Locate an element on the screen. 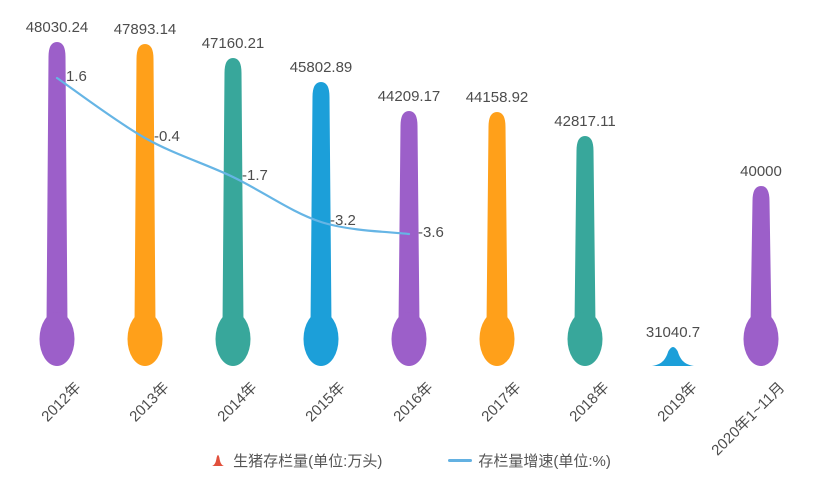  pictorial-bar-2020年1~11月 is located at coordinates (761, 276).